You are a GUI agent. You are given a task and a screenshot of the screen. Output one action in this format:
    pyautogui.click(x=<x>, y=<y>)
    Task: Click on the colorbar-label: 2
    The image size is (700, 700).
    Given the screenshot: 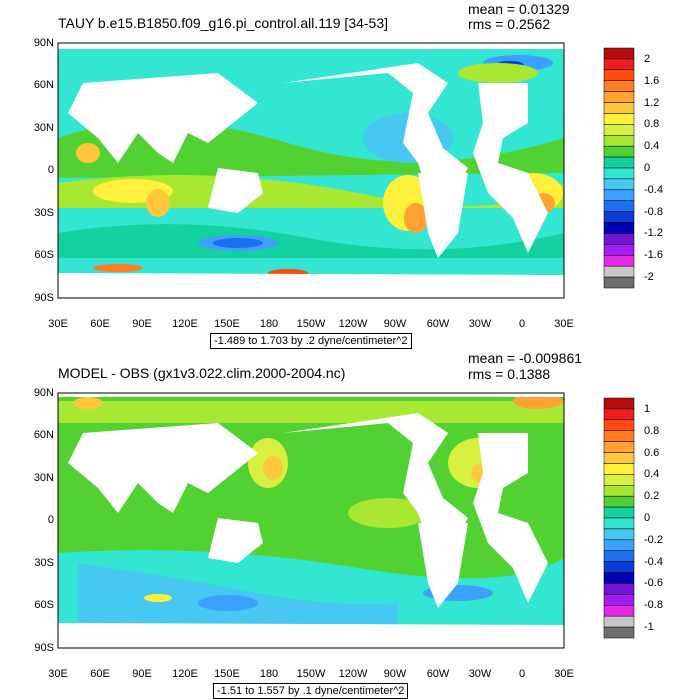 What is the action you would take?
    pyautogui.click(x=647, y=58)
    